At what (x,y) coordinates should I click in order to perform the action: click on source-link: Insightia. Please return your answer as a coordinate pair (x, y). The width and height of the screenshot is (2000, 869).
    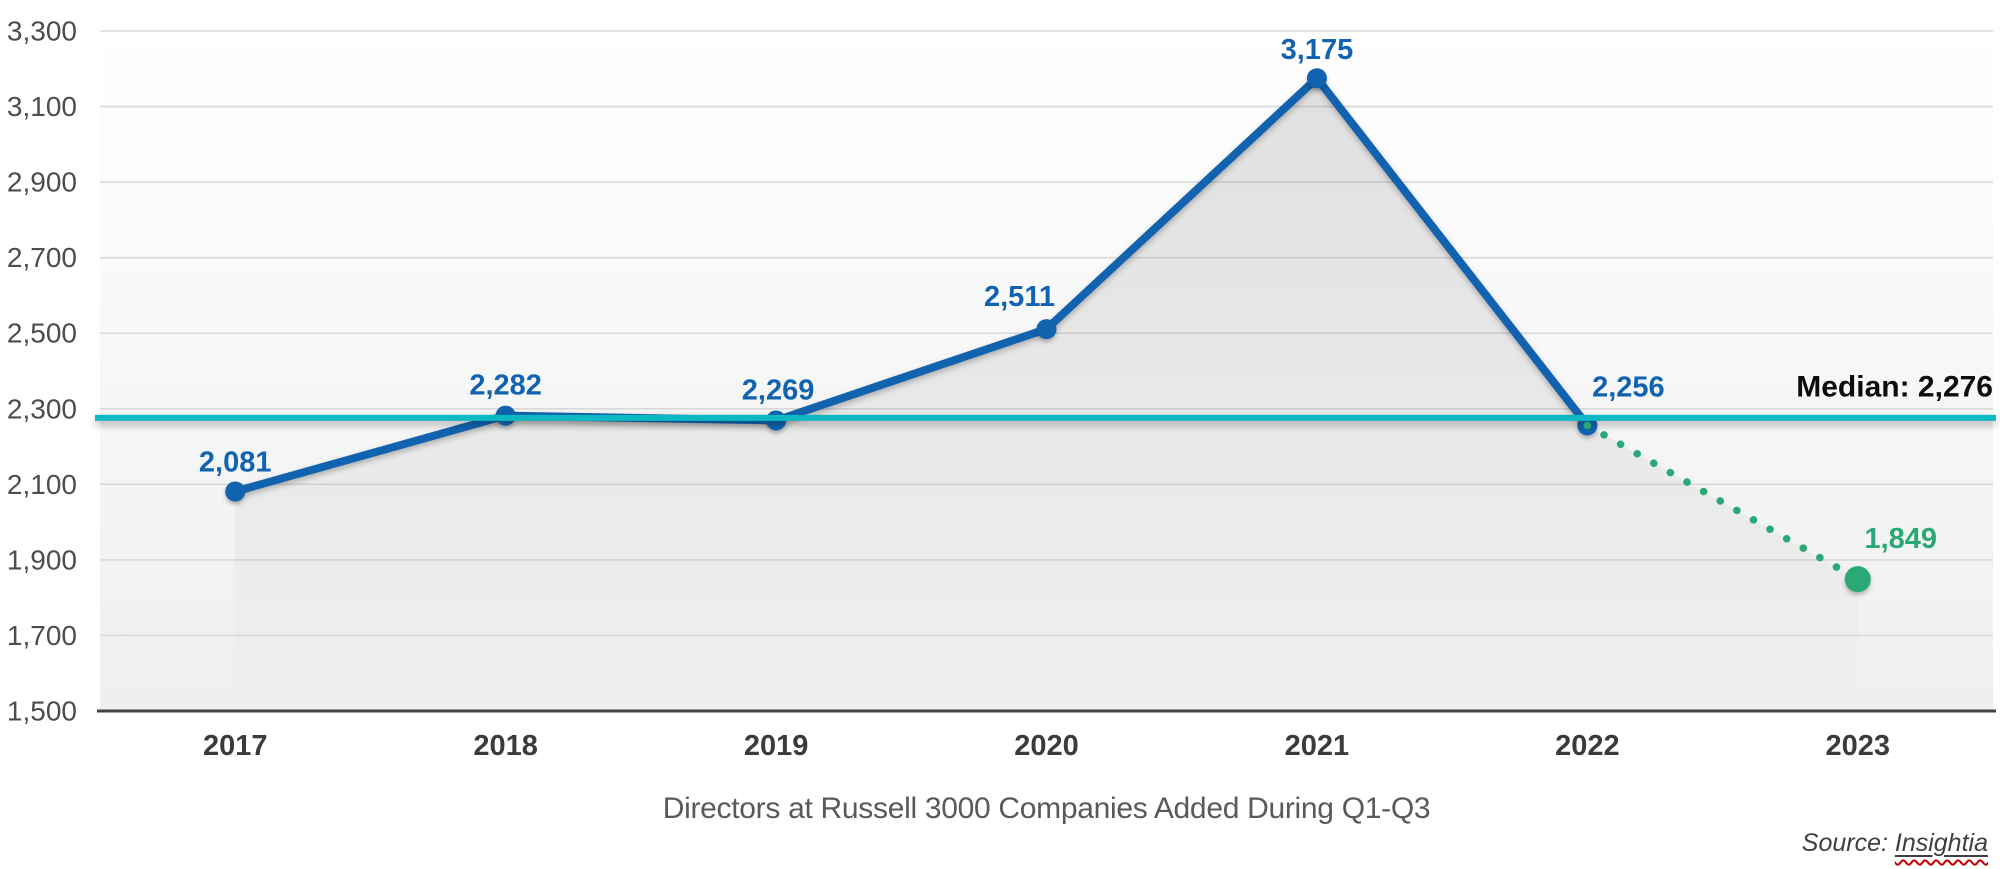
    Looking at the image, I should click on (1941, 843).